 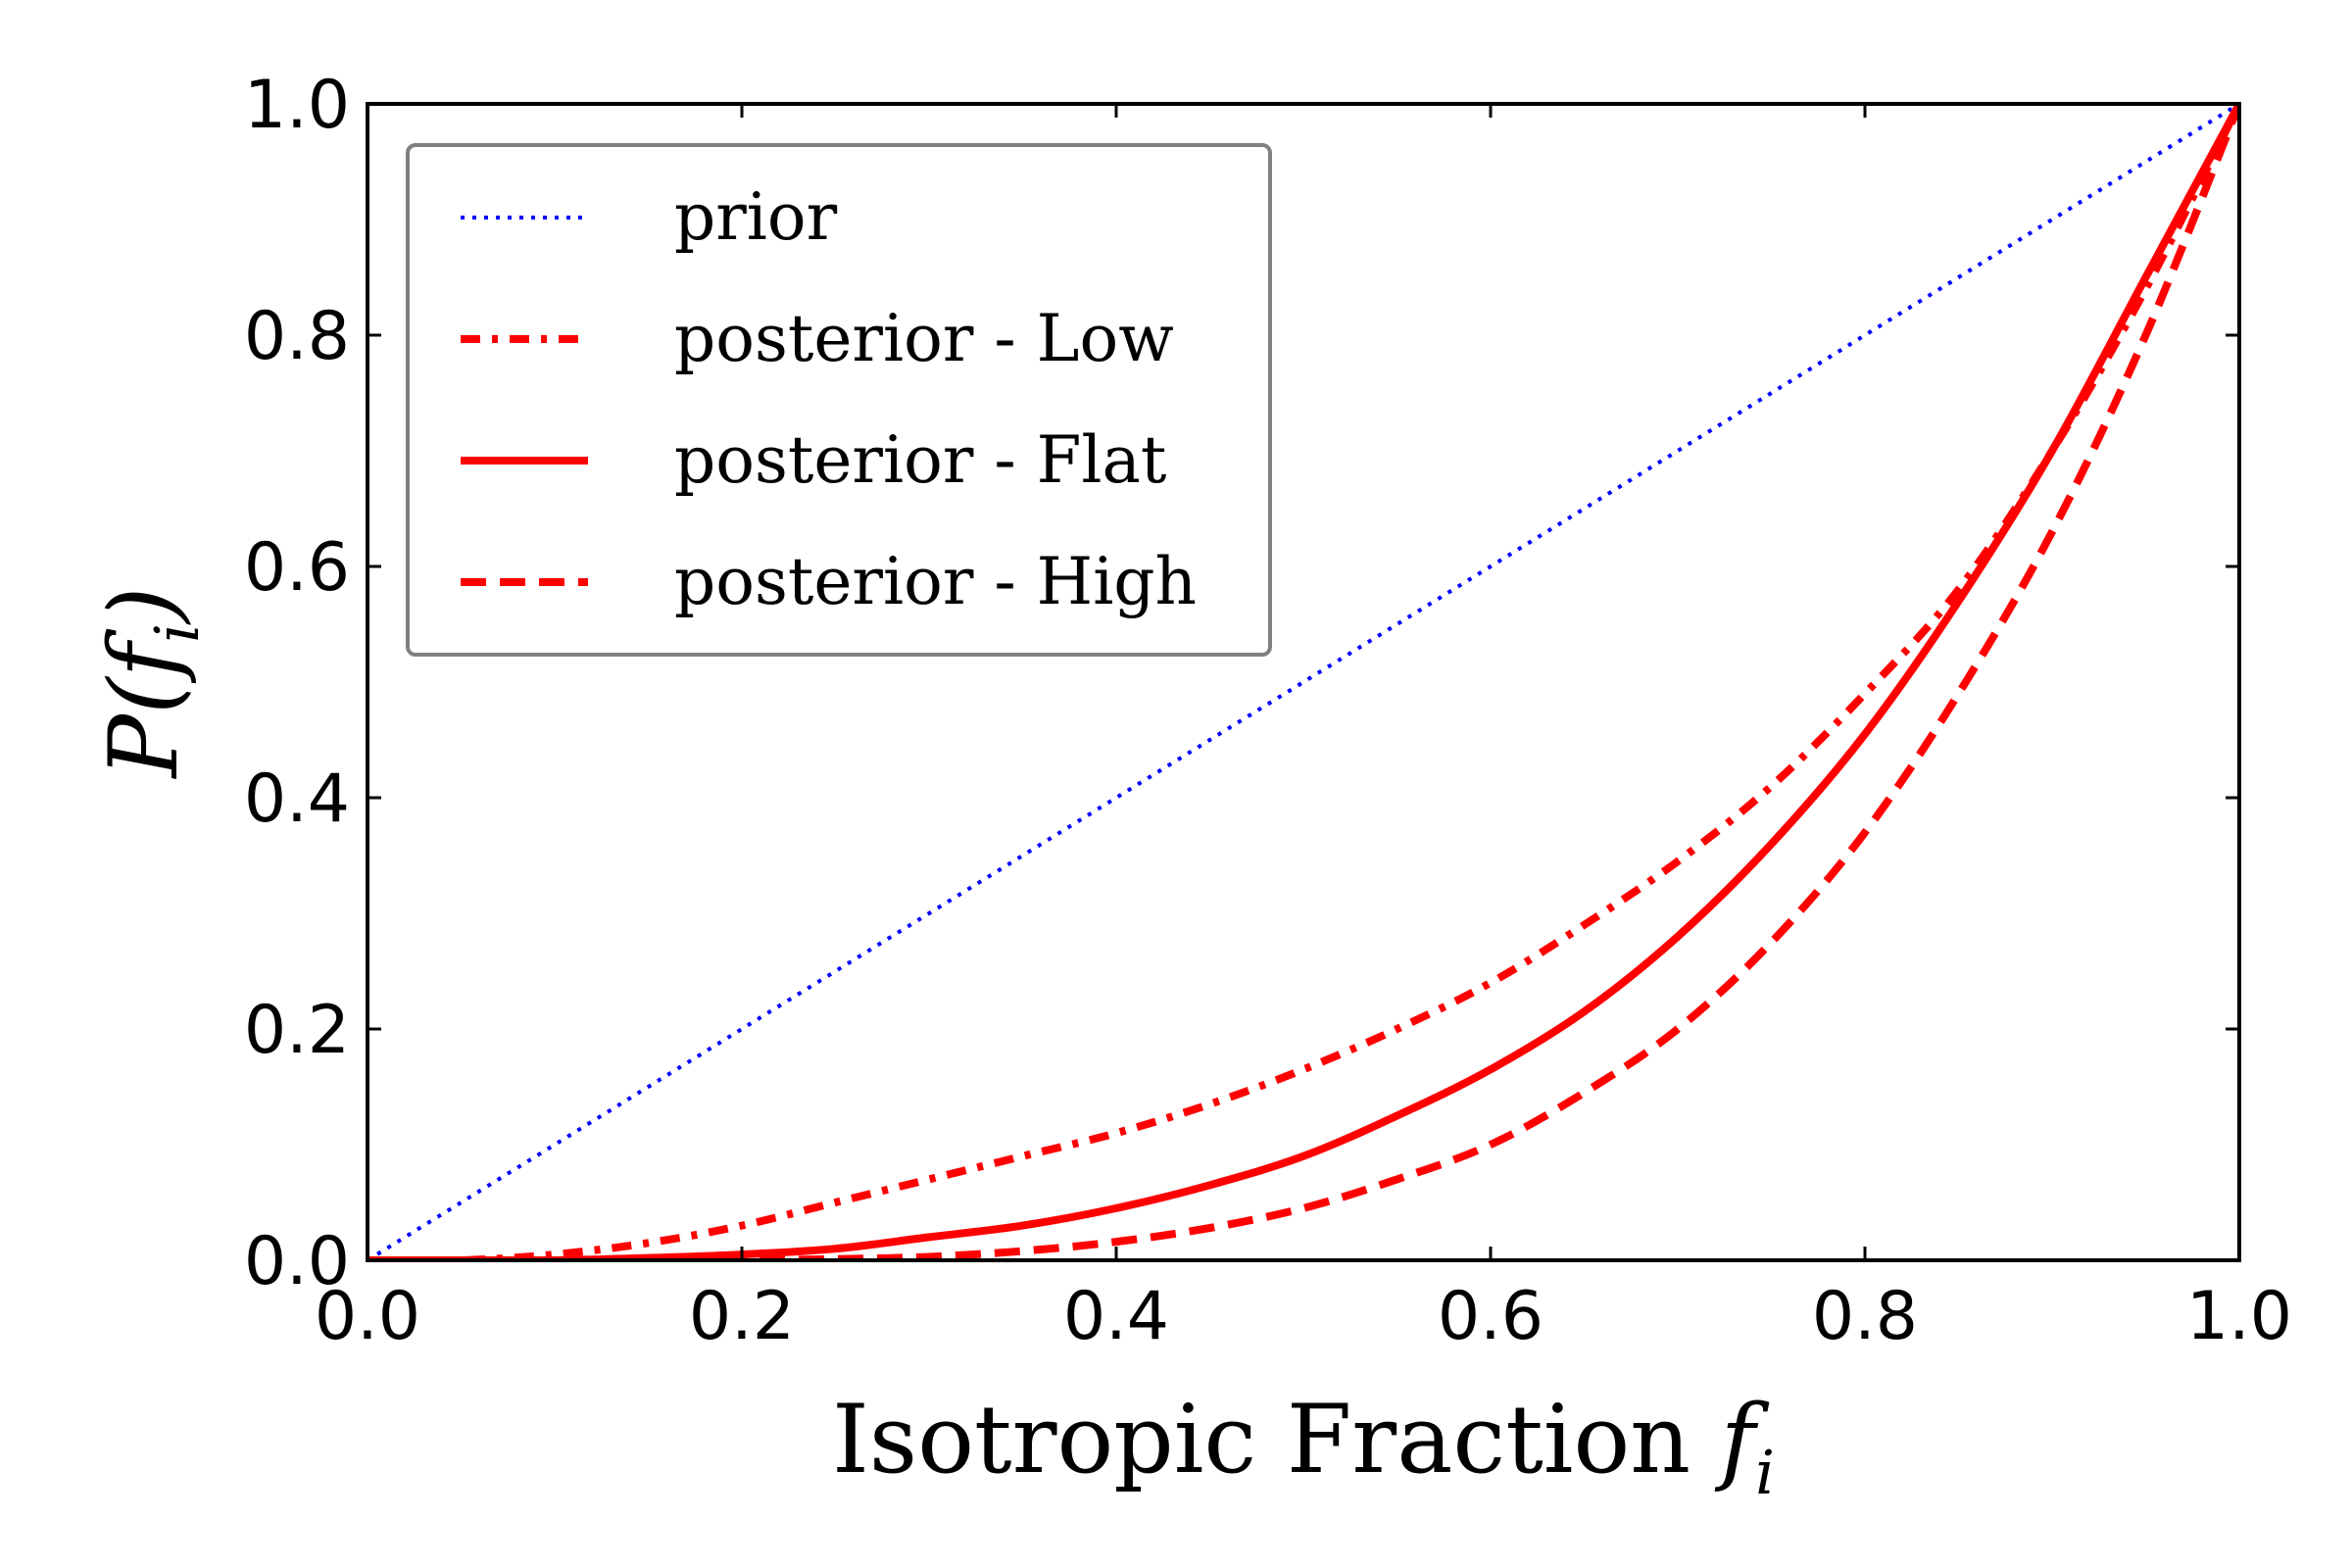 I want to click on x-axis-title-text: Isotropic Fraction, so click(x=1261, y=1439).